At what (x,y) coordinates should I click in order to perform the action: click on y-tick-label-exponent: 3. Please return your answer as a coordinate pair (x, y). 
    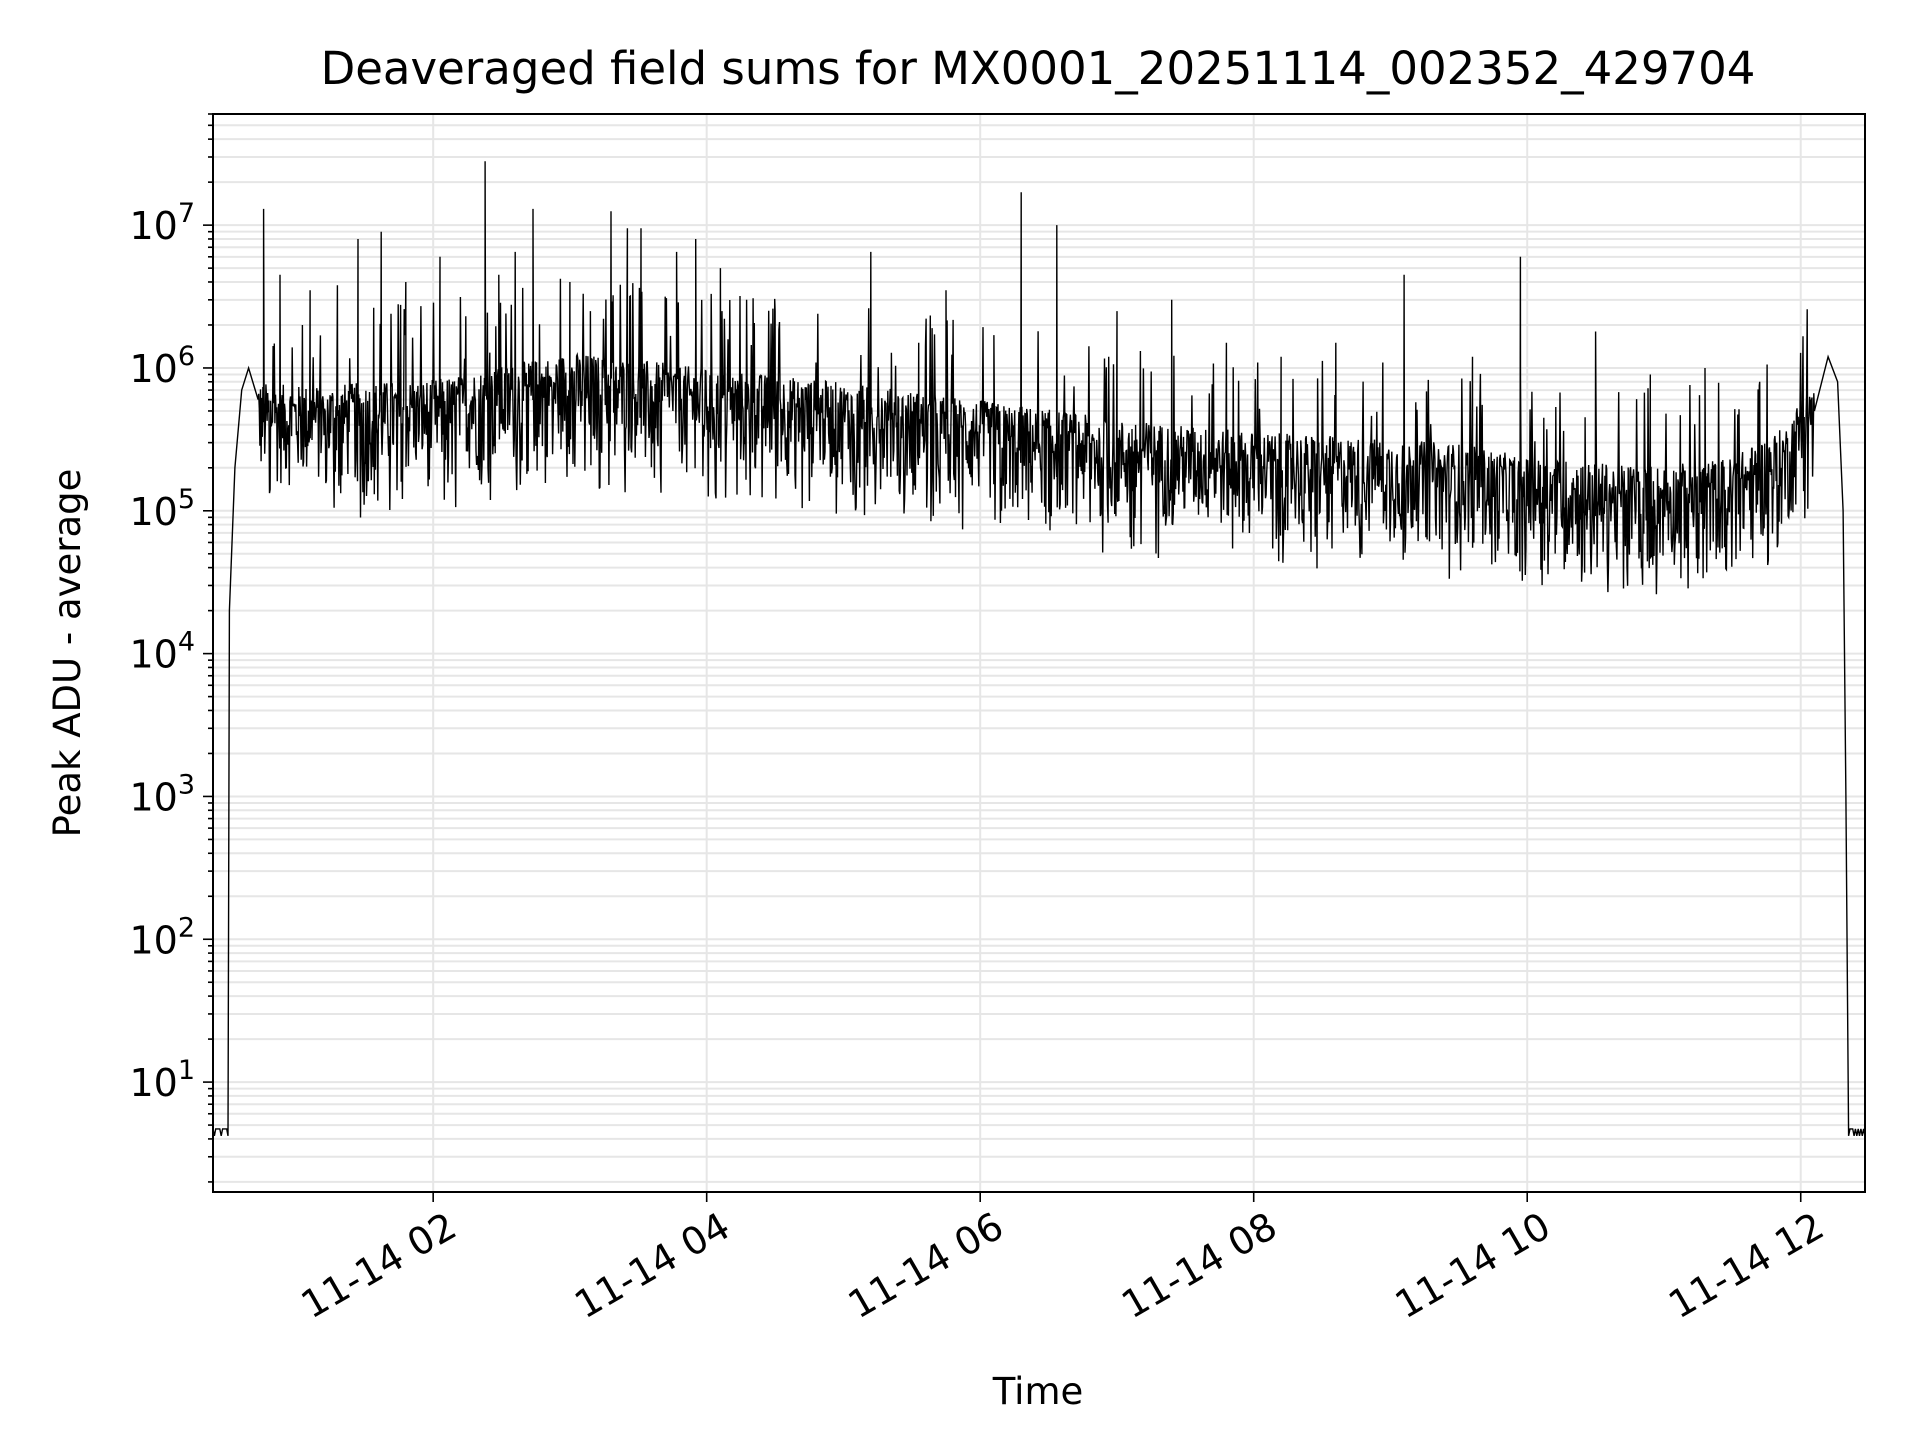
    Looking at the image, I should click on (186, 784).